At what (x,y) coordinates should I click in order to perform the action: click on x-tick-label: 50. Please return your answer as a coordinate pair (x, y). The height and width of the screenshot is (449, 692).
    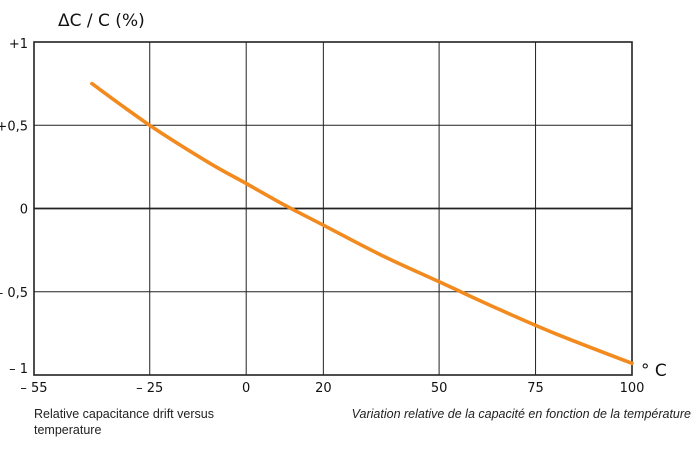
    Looking at the image, I should click on (439, 388).